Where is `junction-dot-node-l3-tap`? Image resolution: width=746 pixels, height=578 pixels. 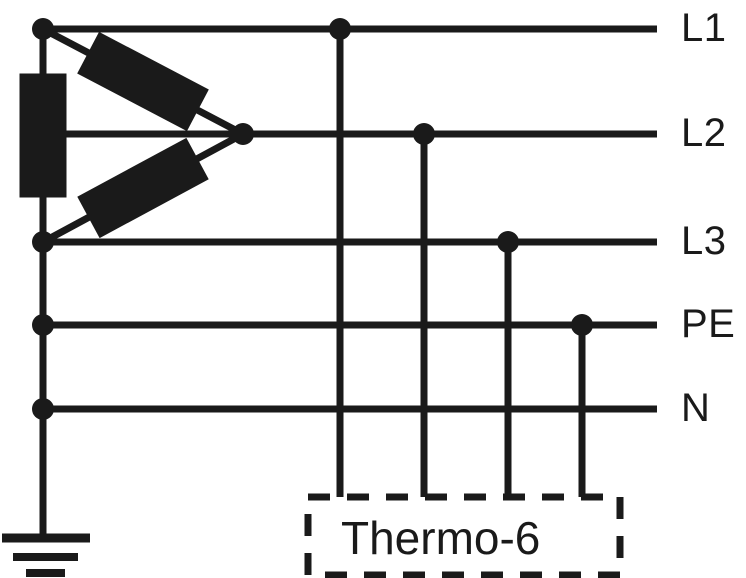 junction-dot-node-l3-tap is located at coordinates (508, 242).